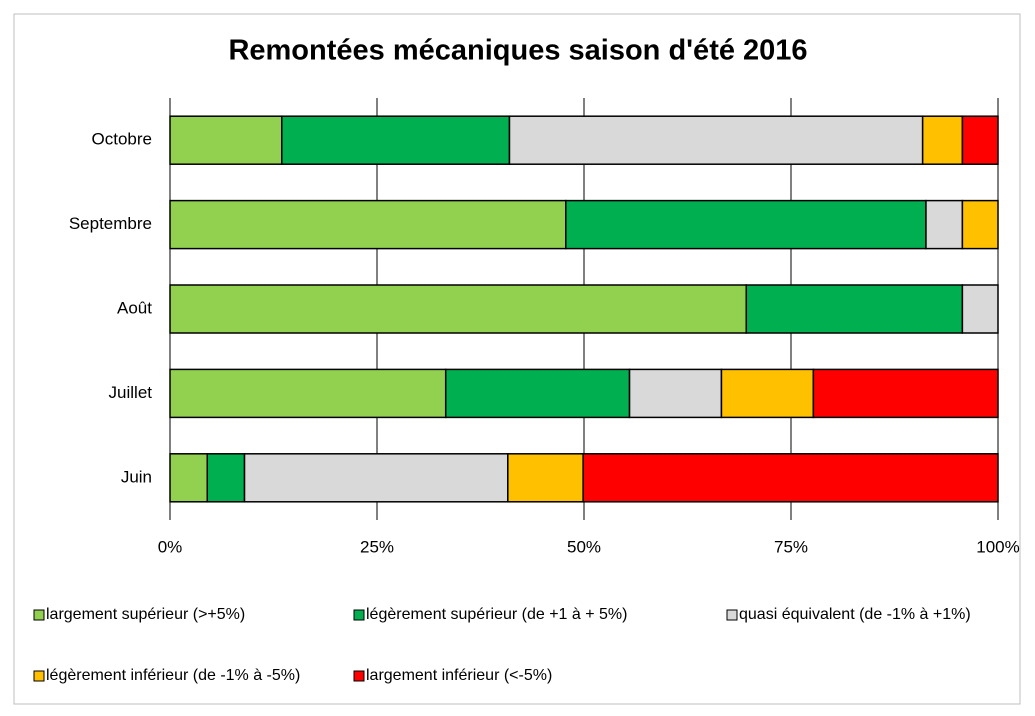  What do you see at coordinates (145, 614) in the screenshot?
I see `legend-label: largement supérieur (>+5%)` at bounding box center [145, 614].